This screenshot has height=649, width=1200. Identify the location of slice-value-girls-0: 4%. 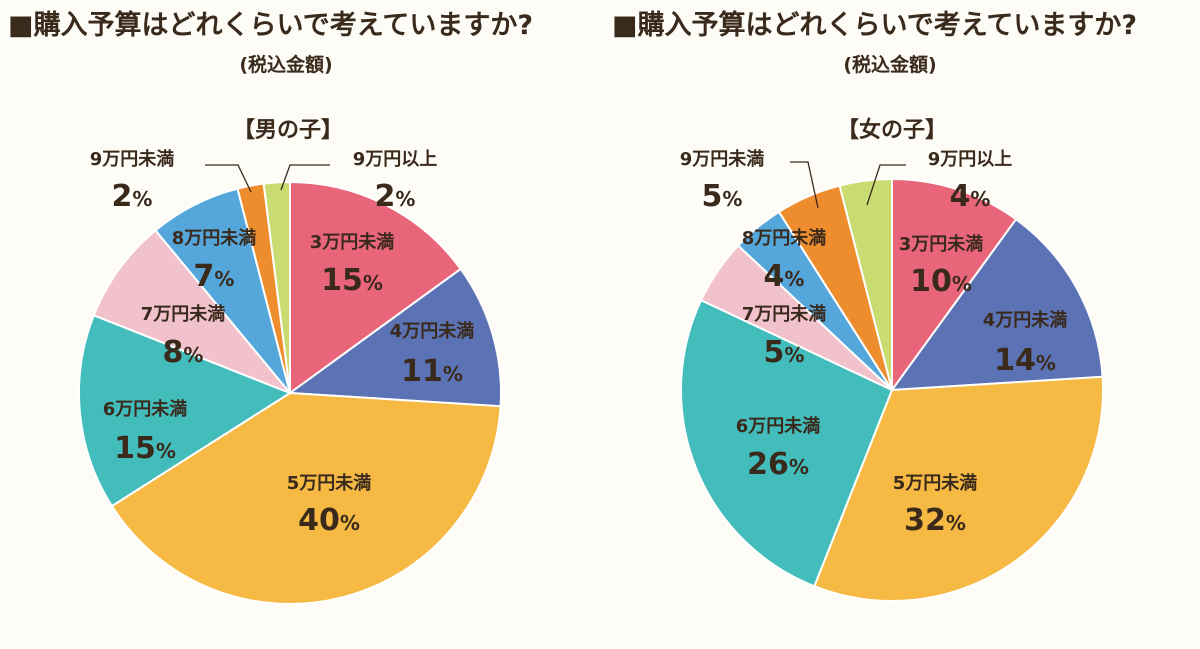
(970, 196).